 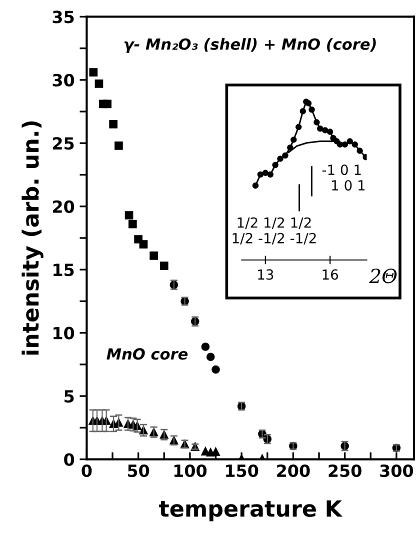 I want to click on y-tick-label: 15, so click(x=64, y=270).